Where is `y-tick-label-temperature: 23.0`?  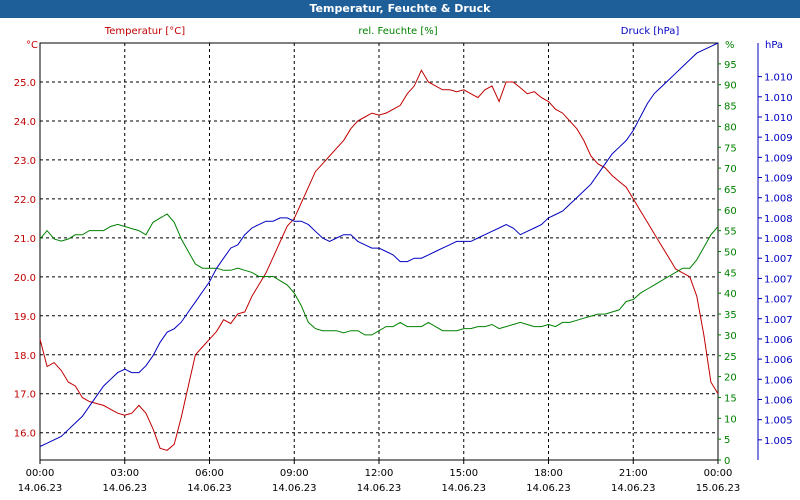 y-tick-label-temperature: 23.0 is located at coordinates (25, 161).